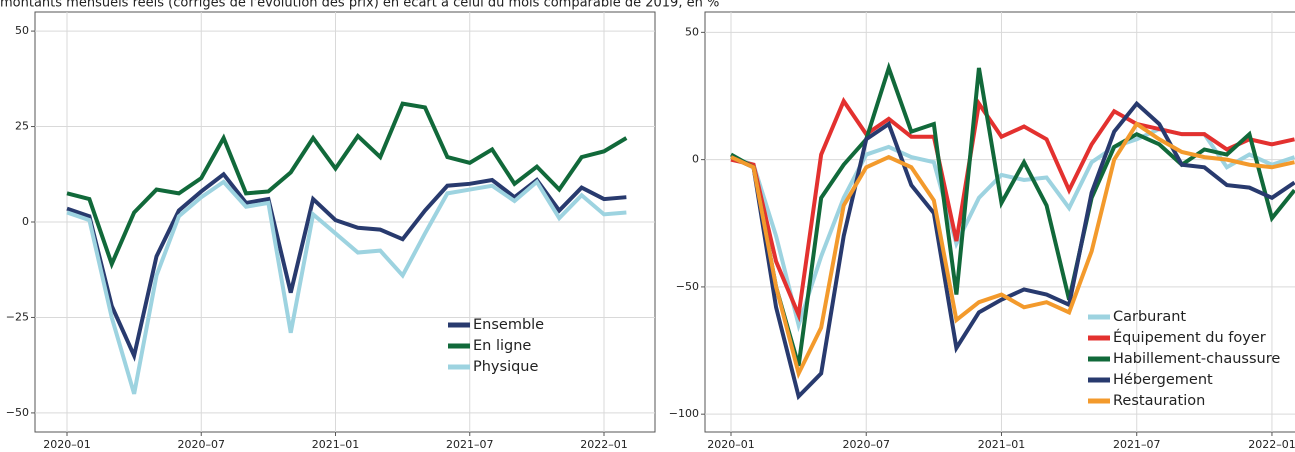 The width and height of the screenshot is (1295, 452). Describe the element at coordinates (1196, 359) in the screenshot. I see `legend-label: Habillement-chaussure` at that location.